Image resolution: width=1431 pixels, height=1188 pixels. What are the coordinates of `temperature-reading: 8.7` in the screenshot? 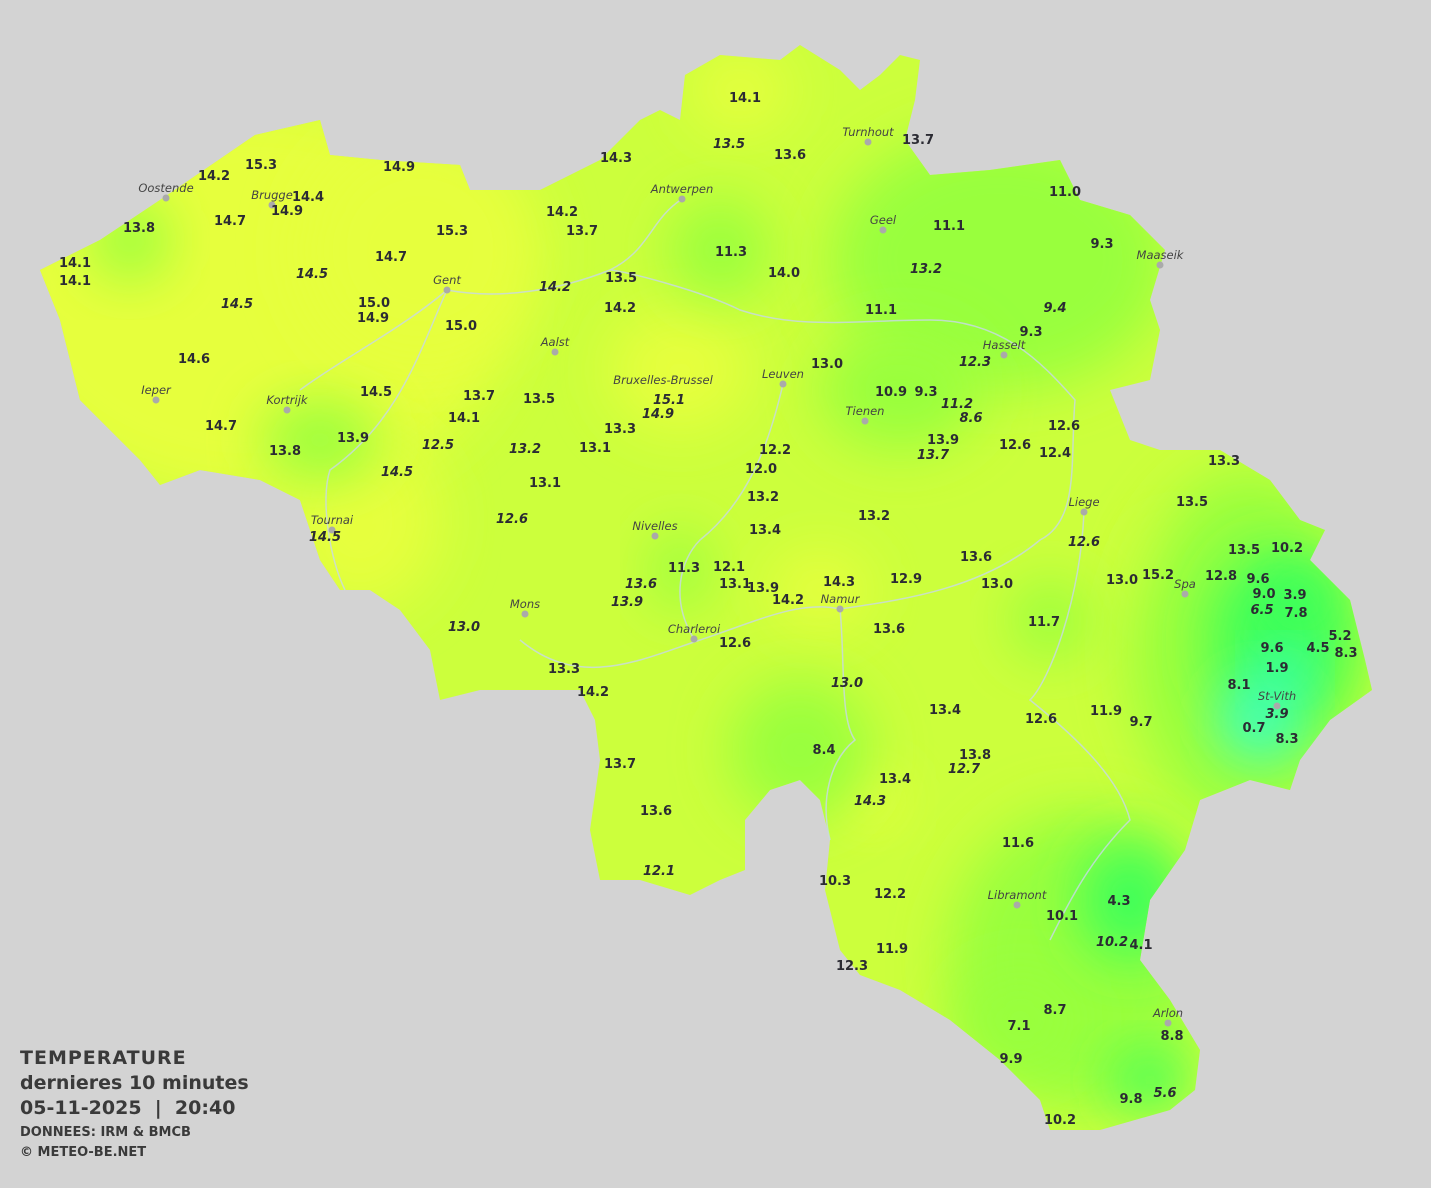 It's located at (1055, 1010).